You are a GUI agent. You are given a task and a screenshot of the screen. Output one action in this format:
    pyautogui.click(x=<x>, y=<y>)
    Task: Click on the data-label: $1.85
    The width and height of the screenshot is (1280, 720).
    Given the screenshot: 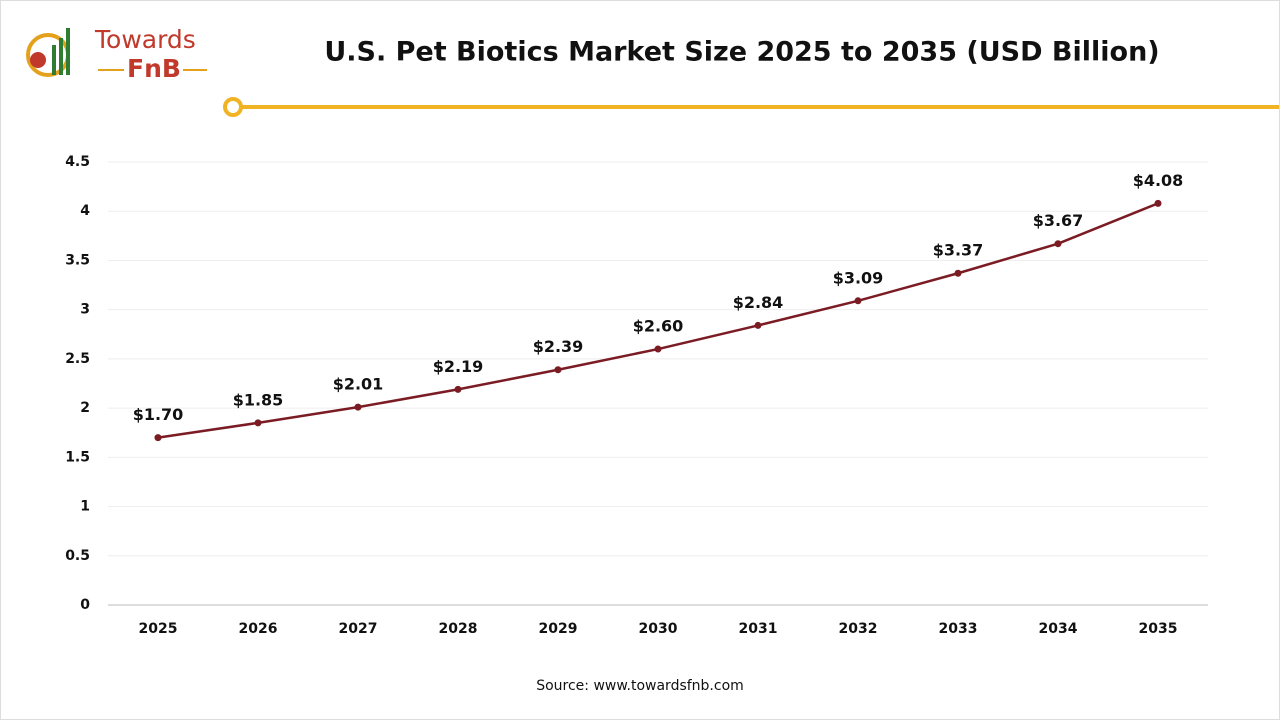 What is the action you would take?
    pyautogui.click(x=258, y=399)
    